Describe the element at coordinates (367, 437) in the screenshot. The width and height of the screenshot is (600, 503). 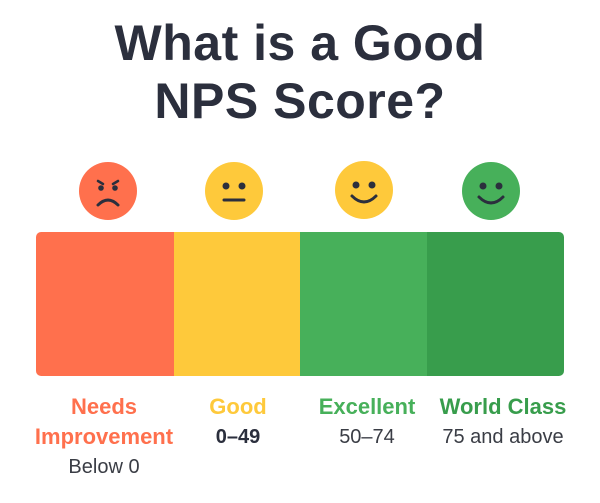
I see `category-range: 50–74` at that location.